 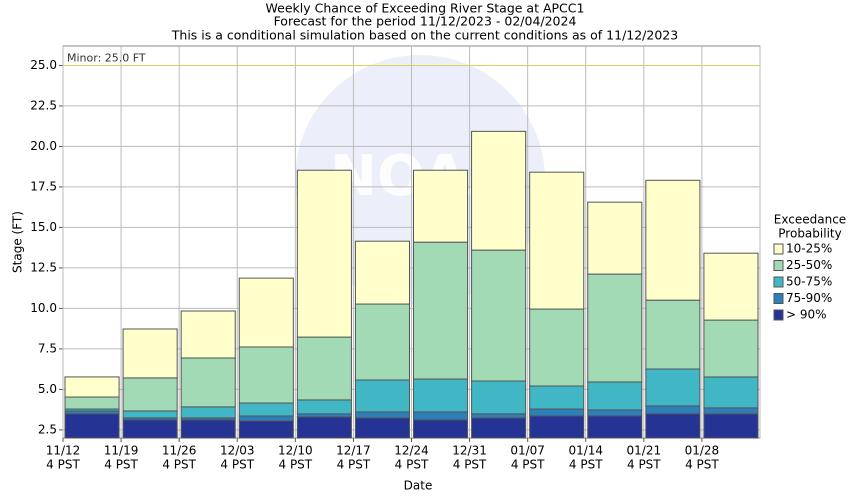 What do you see at coordinates (18, 242) in the screenshot?
I see `y-axis-label: Stage (FT)` at bounding box center [18, 242].